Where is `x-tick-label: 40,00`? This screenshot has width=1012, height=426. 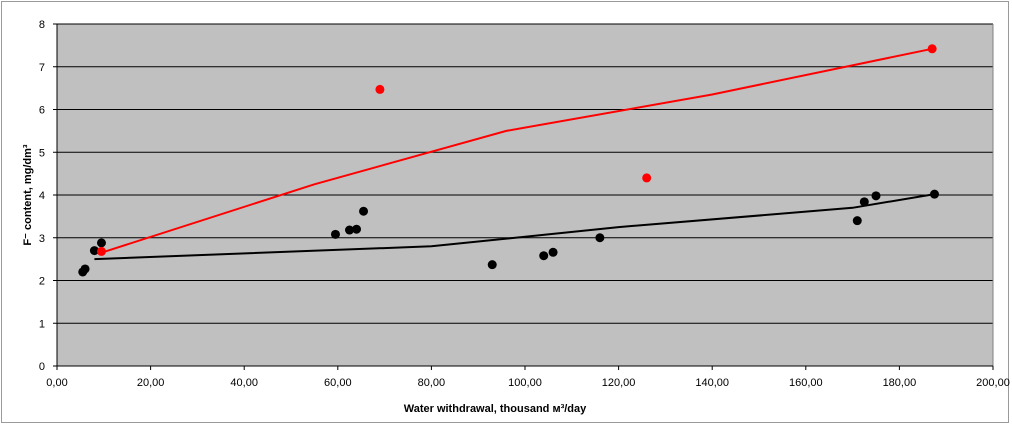 x-tick-label: 40,00 is located at coordinates (244, 383).